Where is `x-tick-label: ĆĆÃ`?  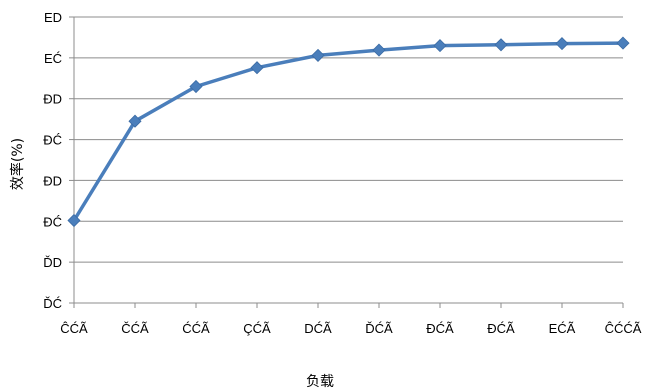 x-tick-label: ĆĆÃ is located at coordinates (196, 328).